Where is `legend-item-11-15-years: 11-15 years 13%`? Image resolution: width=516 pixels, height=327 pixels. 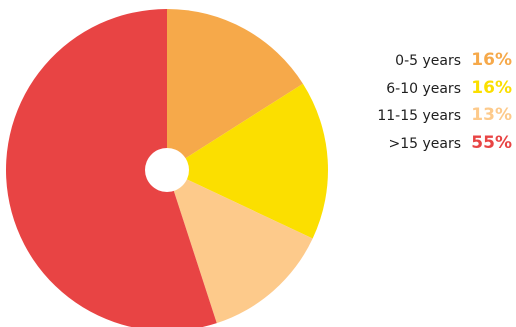
legend-item-11-15-years: 11-15 years 13% is located at coordinates (428, 119).